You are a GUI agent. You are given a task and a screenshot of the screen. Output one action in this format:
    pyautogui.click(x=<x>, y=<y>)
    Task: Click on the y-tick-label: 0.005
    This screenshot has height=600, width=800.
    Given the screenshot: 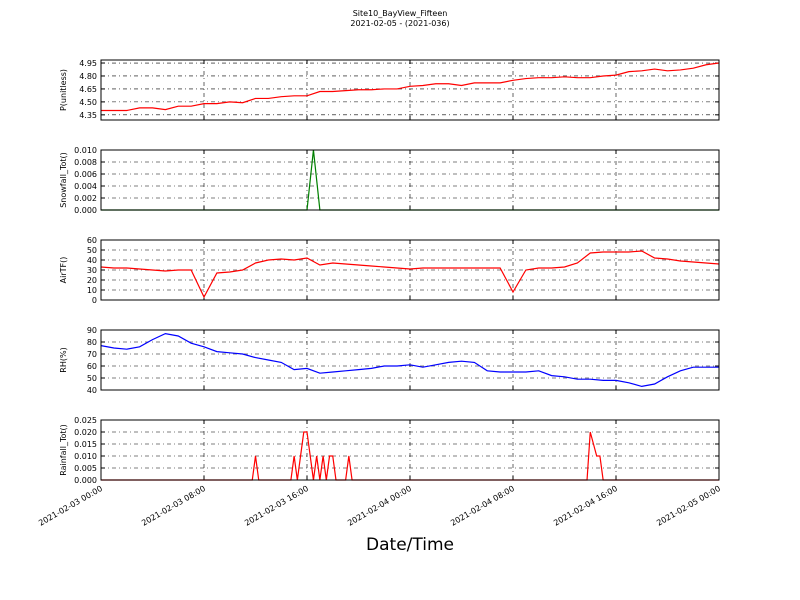 What is the action you would take?
    pyautogui.click(x=85, y=468)
    